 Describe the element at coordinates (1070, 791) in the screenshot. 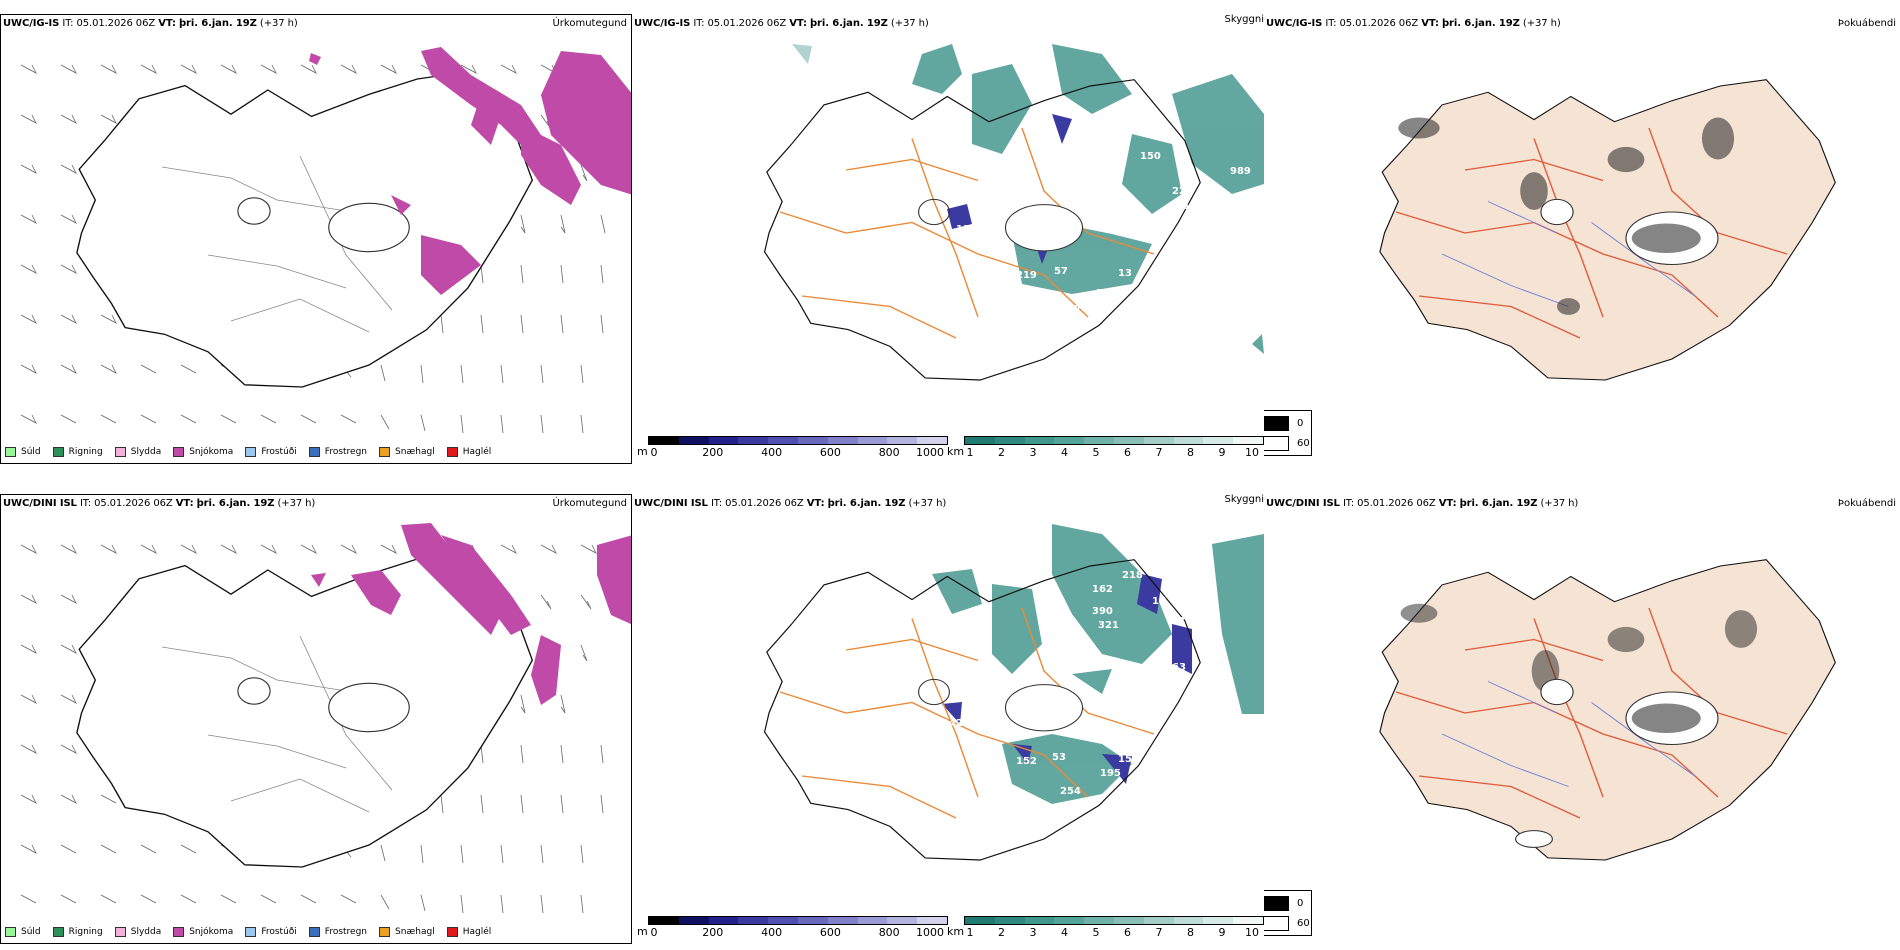

I see `cloud-value: 254` at that location.